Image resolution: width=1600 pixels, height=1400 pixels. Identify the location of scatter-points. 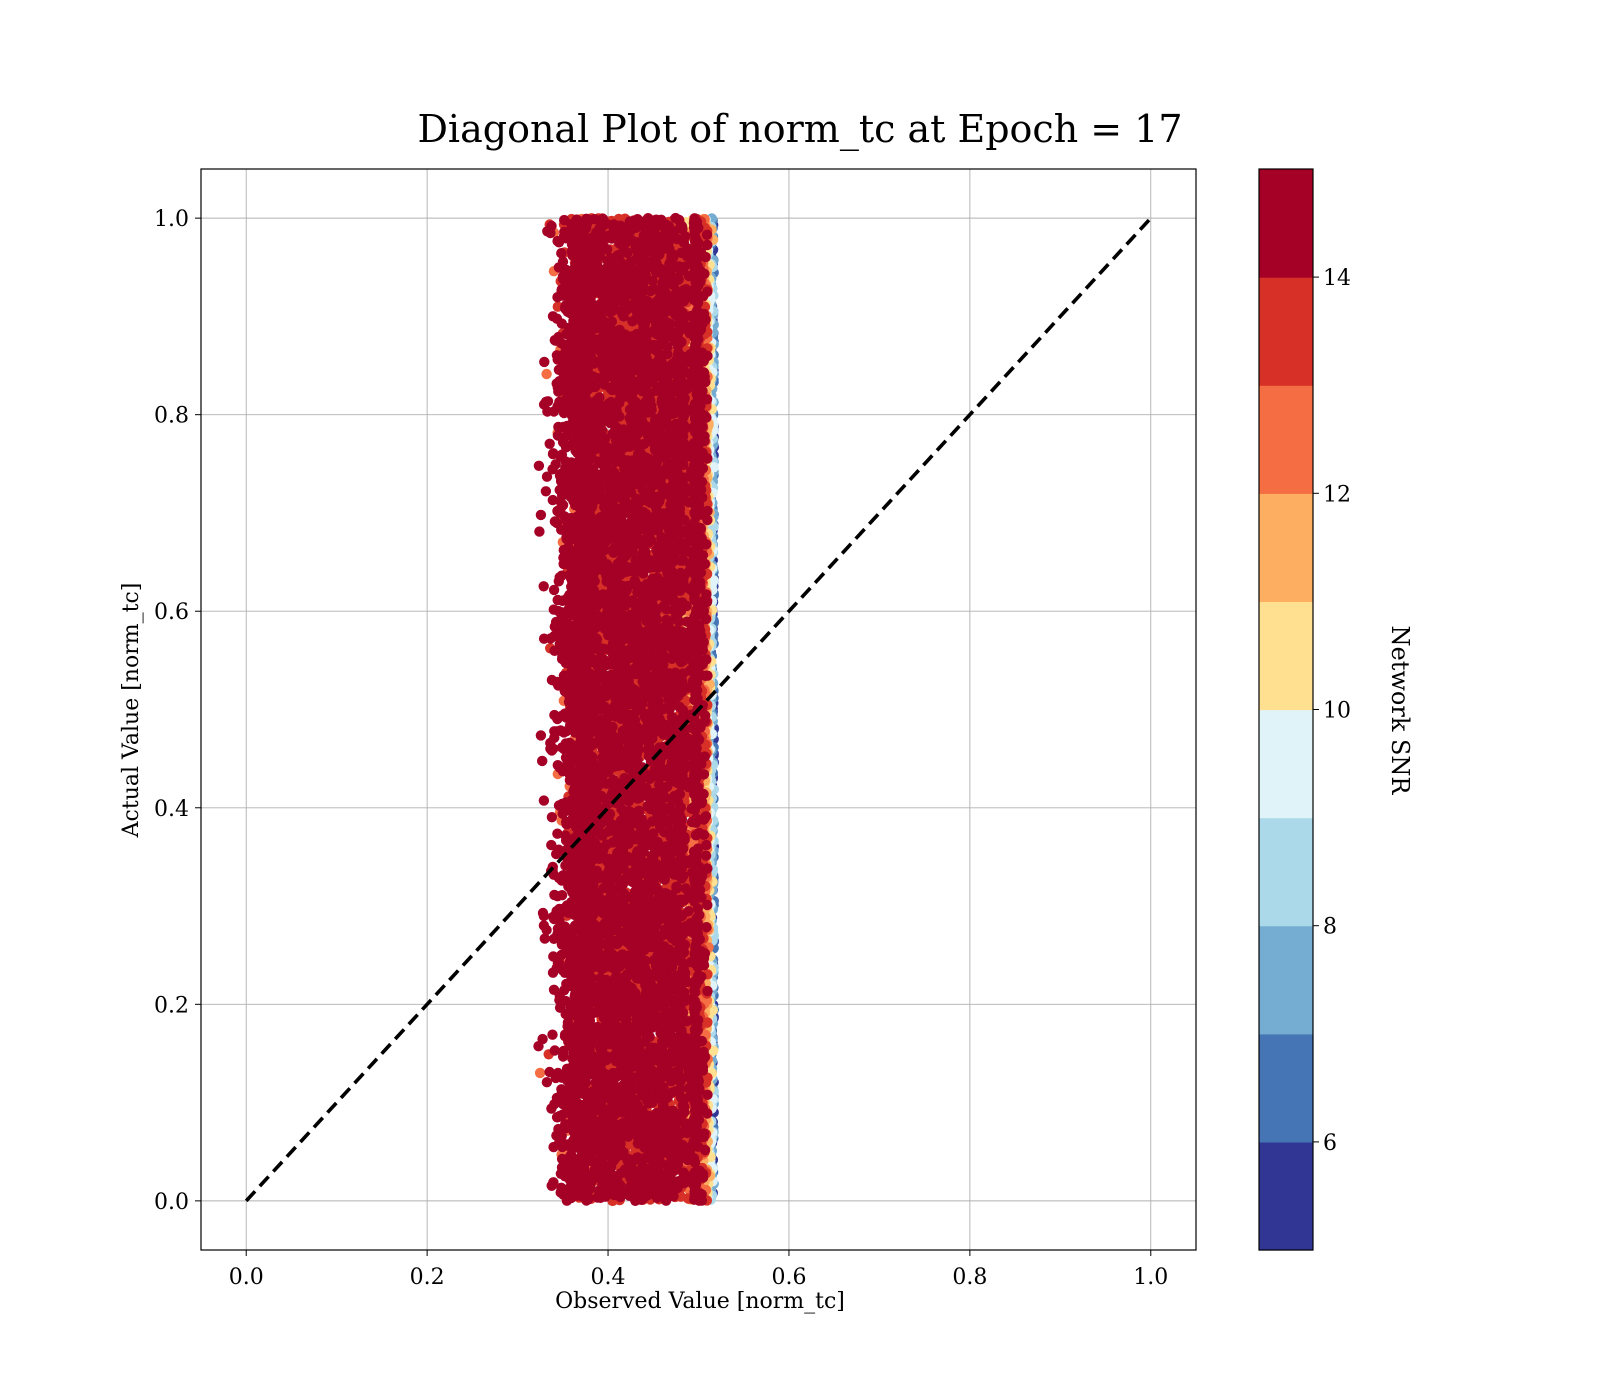
(626, 709).